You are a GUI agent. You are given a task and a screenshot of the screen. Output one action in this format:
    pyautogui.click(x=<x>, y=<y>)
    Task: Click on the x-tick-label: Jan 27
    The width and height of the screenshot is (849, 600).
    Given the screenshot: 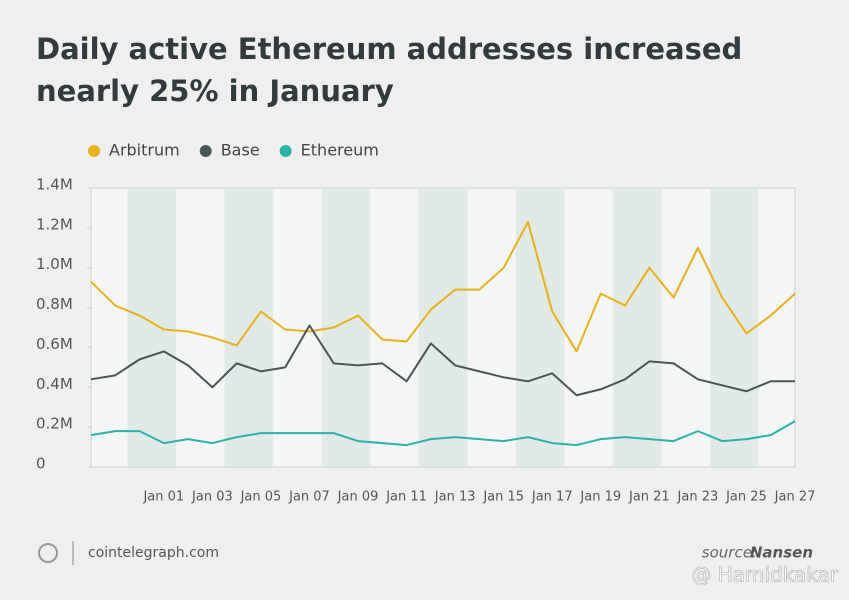 What is the action you would take?
    pyautogui.click(x=795, y=497)
    